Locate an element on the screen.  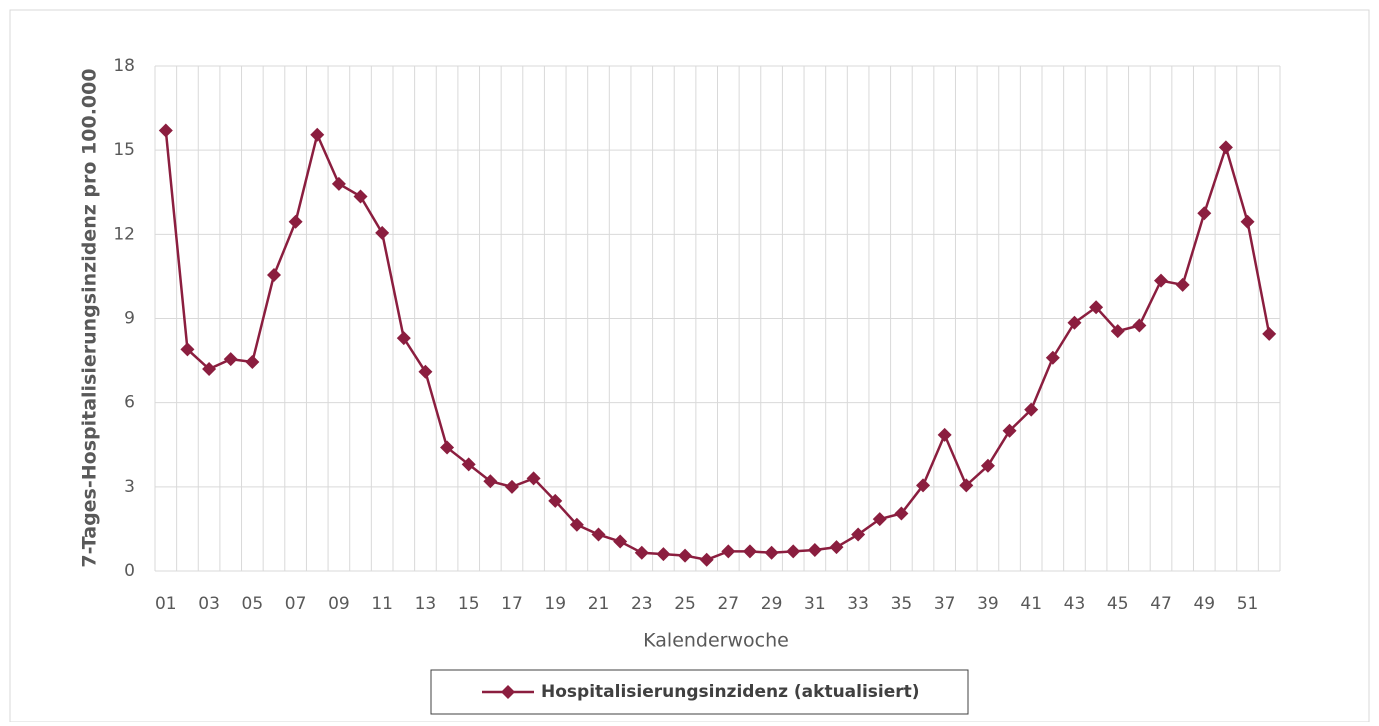
x-tick-label: 13 is located at coordinates (426, 604).